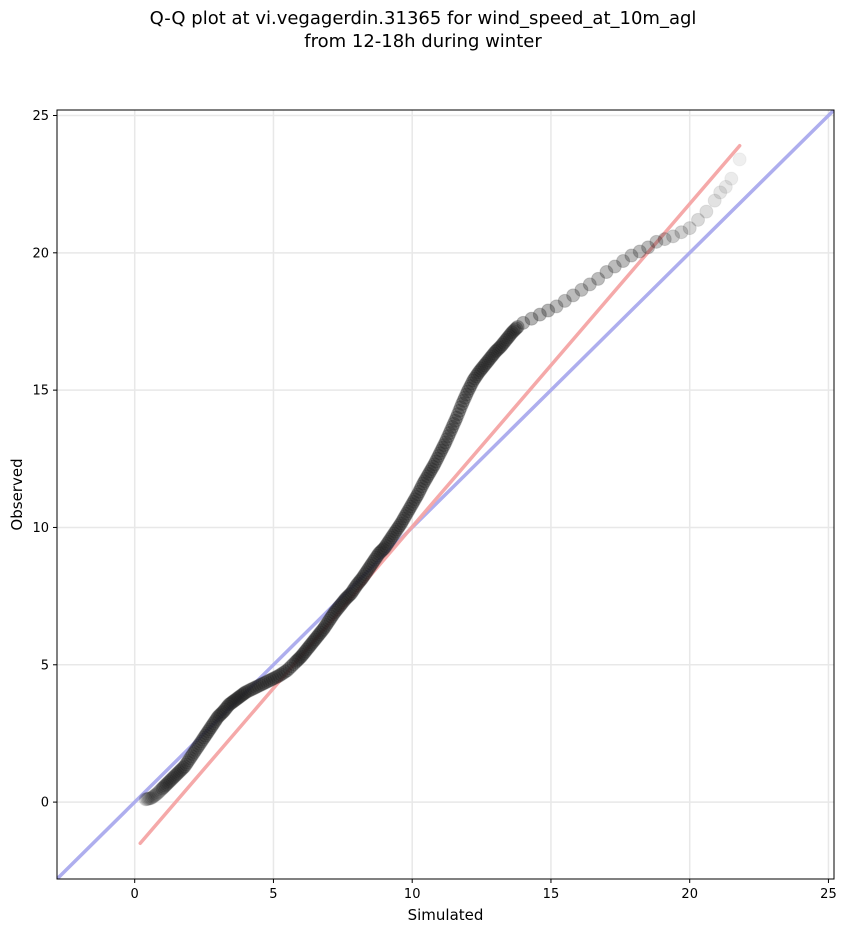 The image size is (846, 934). Describe the element at coordinates (40, 253) in the screenshot. I see `y-tick-label-20: 20` at that location.